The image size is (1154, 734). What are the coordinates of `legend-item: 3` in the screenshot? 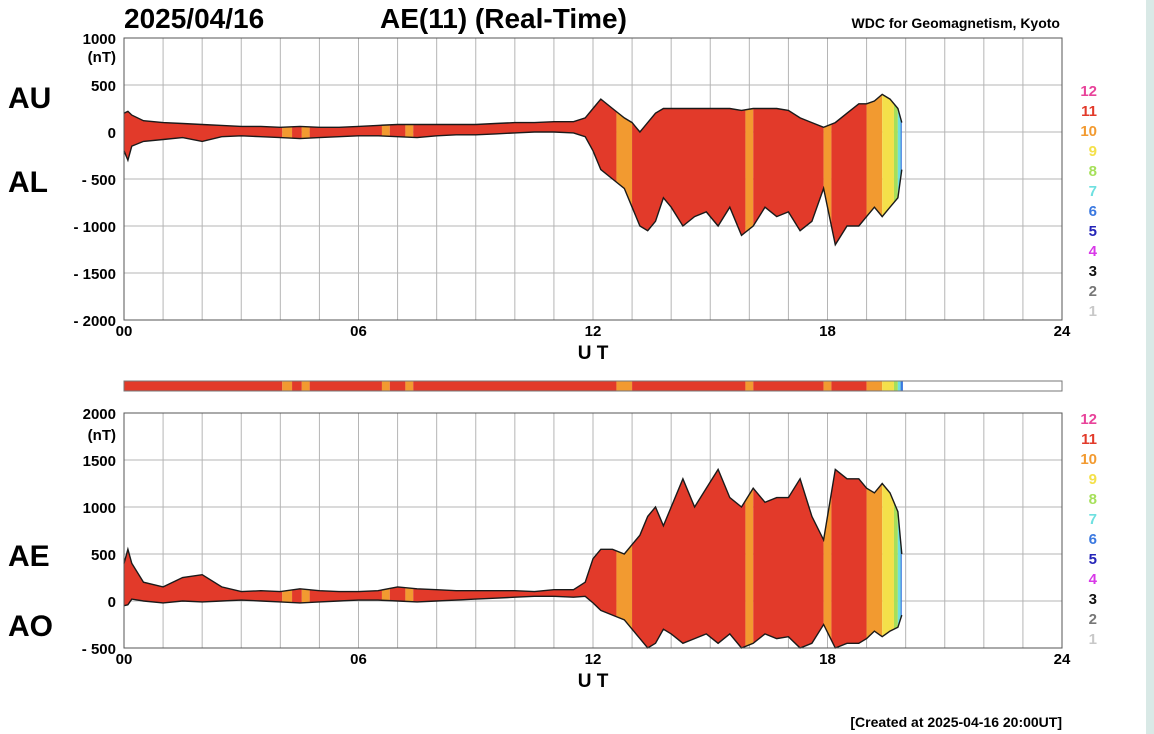 It's located at (1093, 271).